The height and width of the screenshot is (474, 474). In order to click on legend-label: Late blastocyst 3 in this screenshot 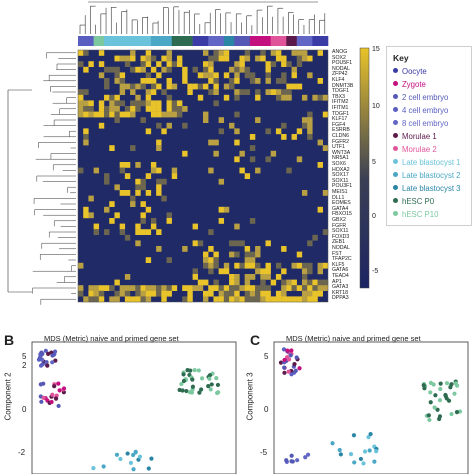, I will do `click(431, 188)`.